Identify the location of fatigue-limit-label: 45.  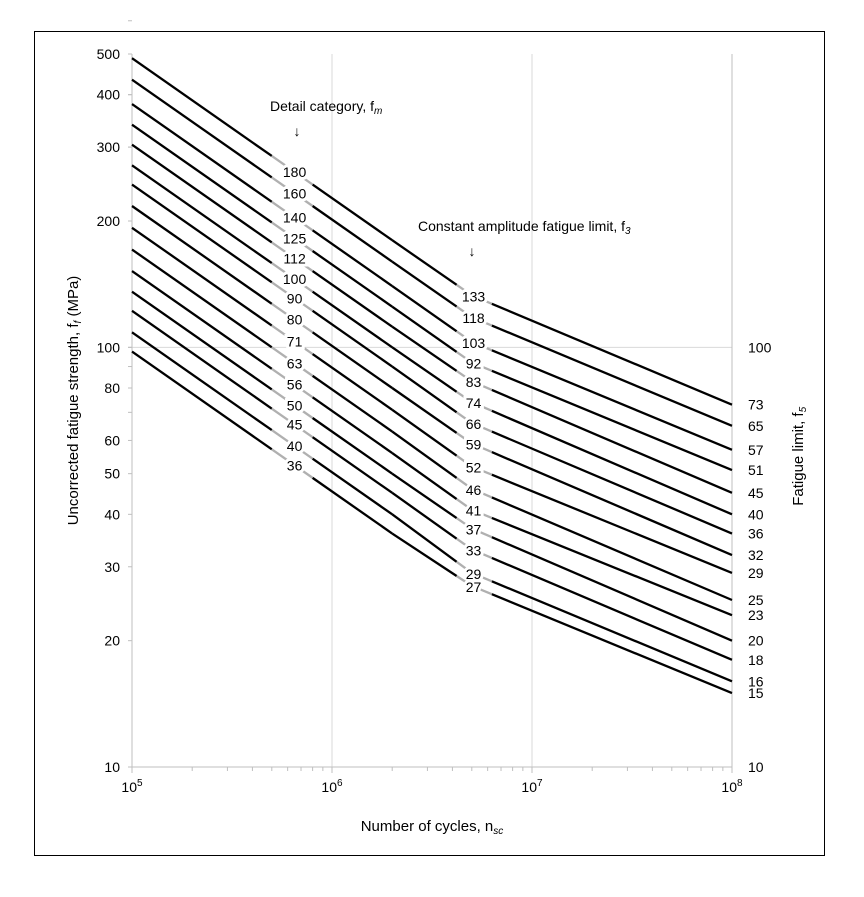
(756, 493).